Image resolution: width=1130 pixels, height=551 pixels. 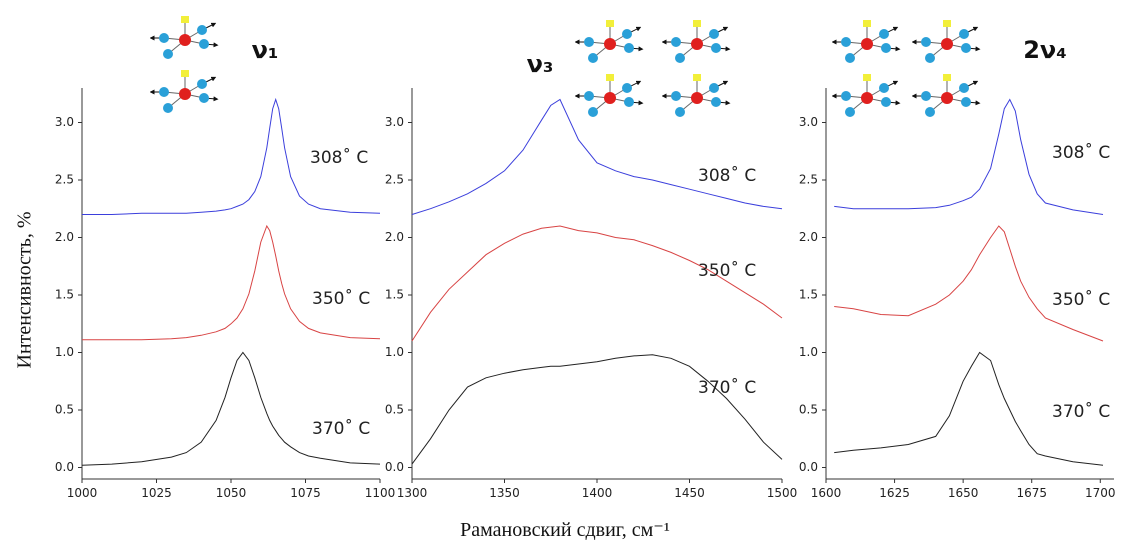 What do you see at coordinates (305, 493) in the screenshot?
I see `x-tick-label: 1075` at bounding box center [305, 493].